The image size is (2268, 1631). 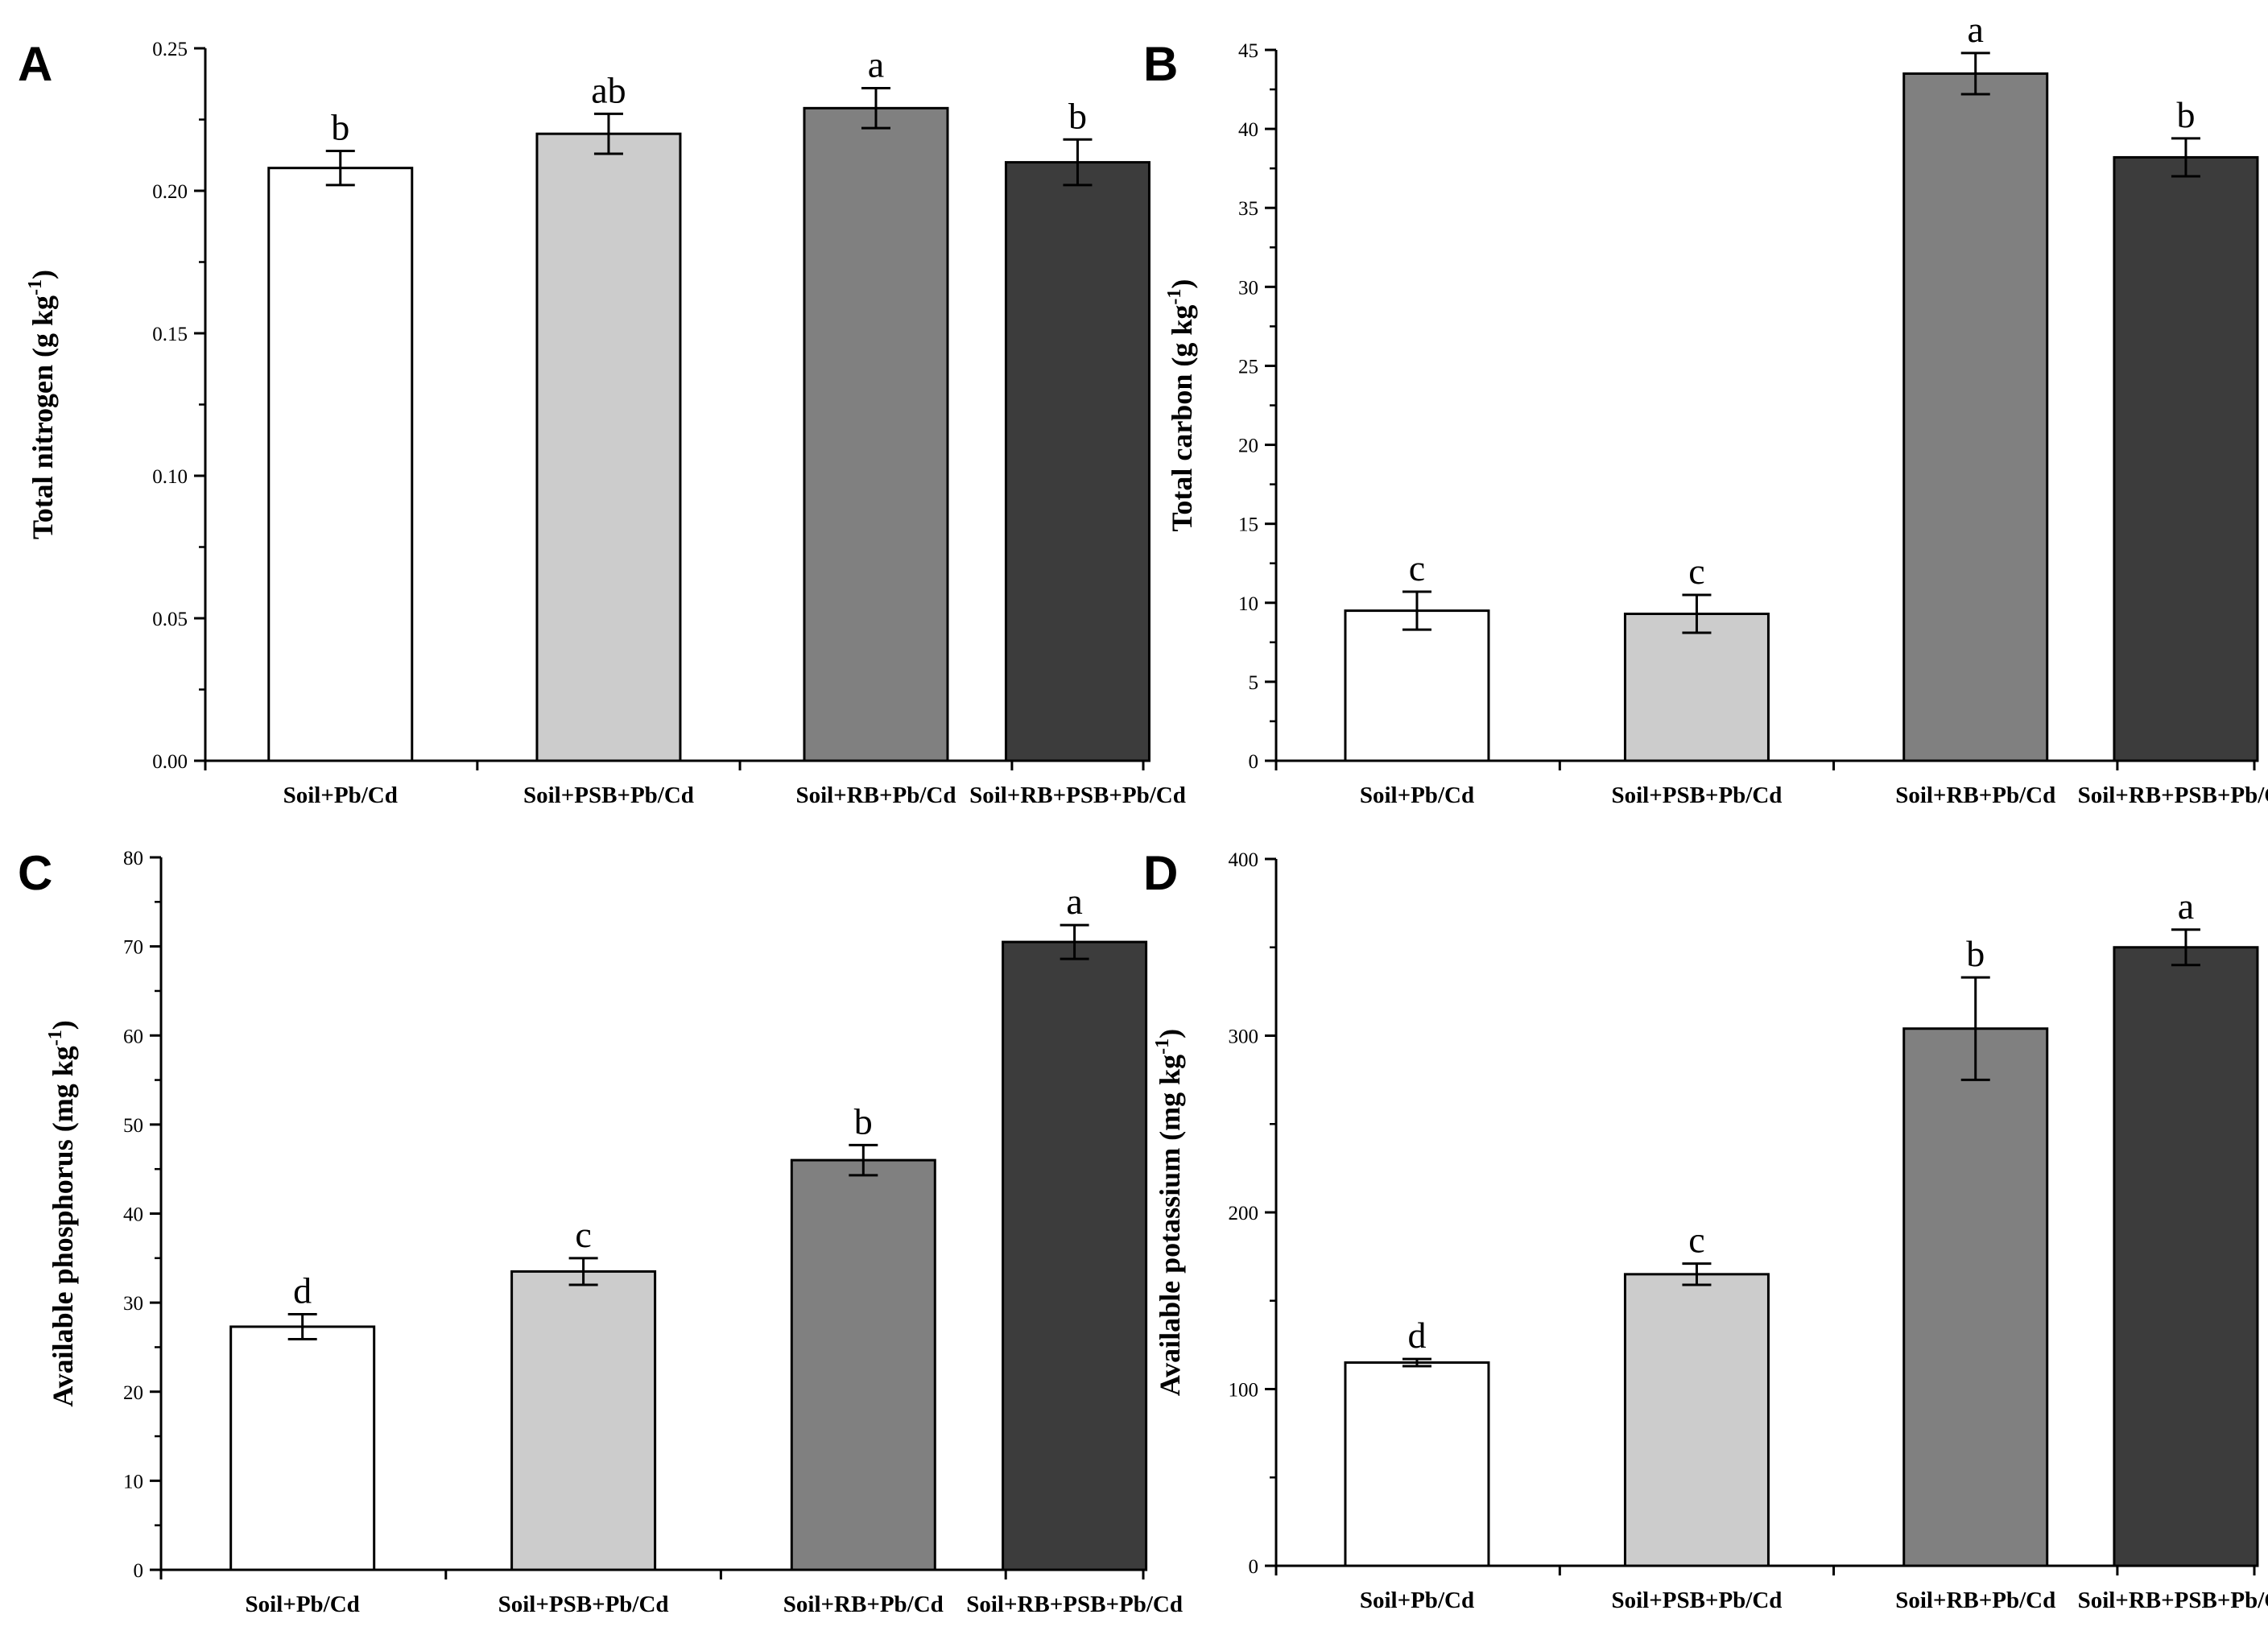 I want to click on y-axis-title: Total nitrogen (g kg-1), so click(x=42, y=404).